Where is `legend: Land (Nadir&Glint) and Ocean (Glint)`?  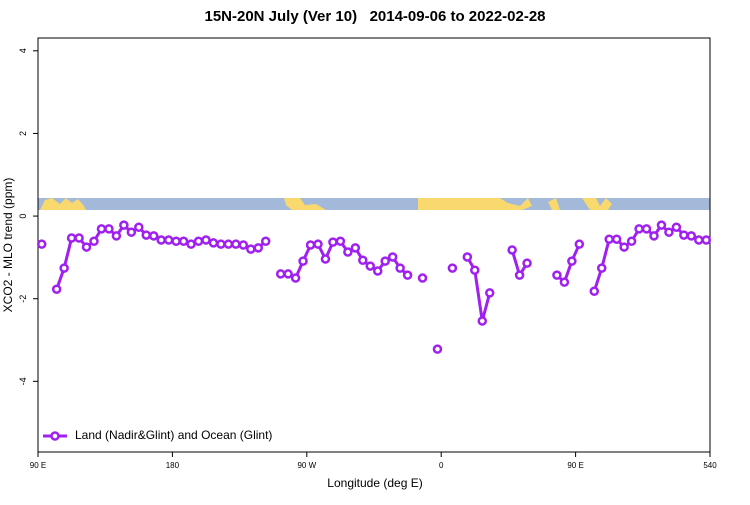
legend: Land (Nadir&Glint) and Ocean (Glint) is located at coordinates (157, 435).